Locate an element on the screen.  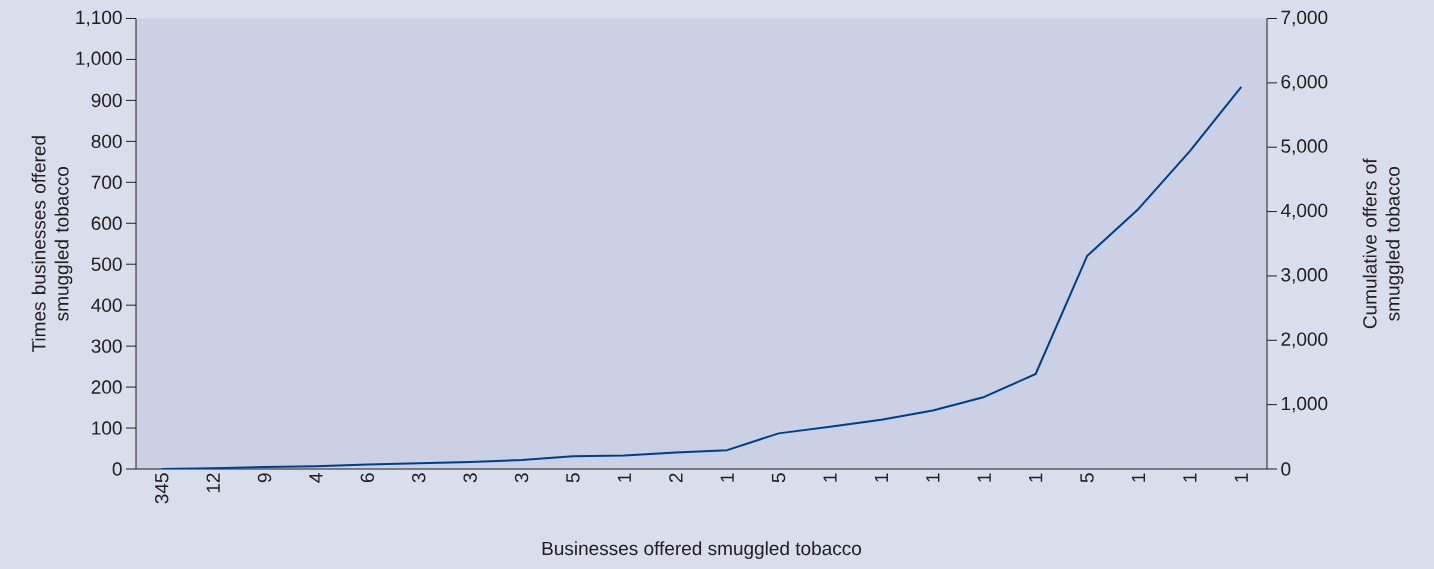
x-axis-title: Businesses offered smuggled tobacco is located at coordinates (702, 550).